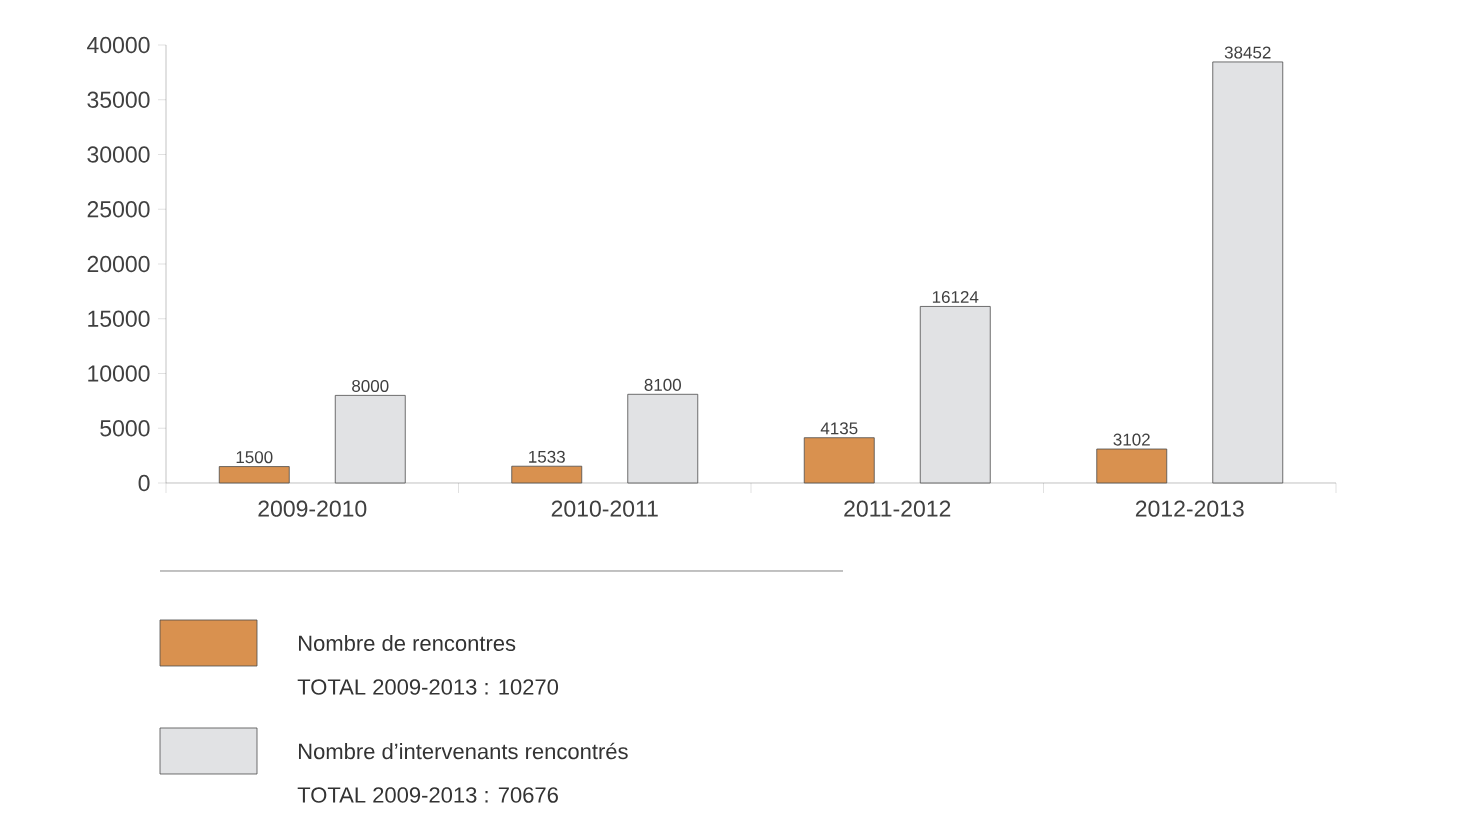 Image resolution: width=1466 pixels, height=835 pixels. Describe the element at coordinates (428, 687) in the screenshot. I see `text: TOTAL 2009-2013 : 10270` at that location.